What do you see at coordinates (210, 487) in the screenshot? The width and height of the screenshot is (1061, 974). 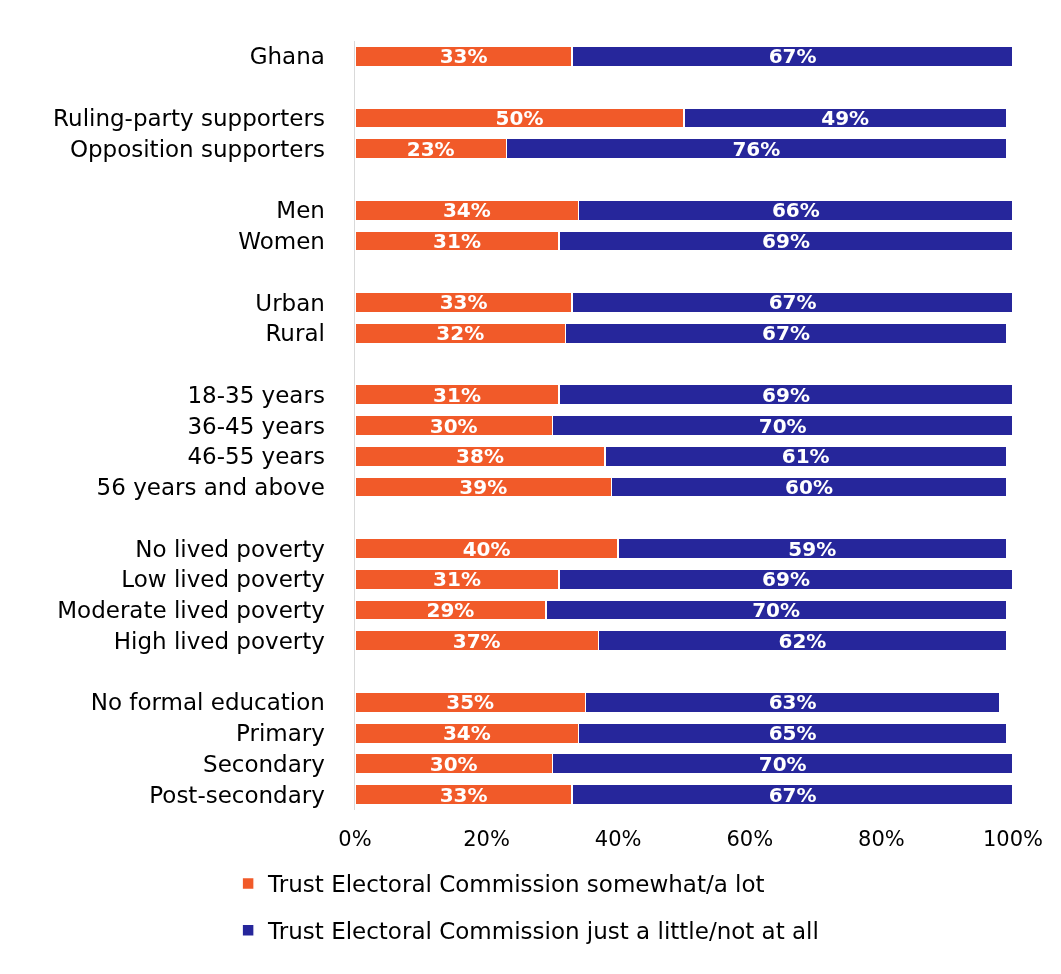 I see `y-tick-label: 56 years and above` at bounding box center [210, 487].